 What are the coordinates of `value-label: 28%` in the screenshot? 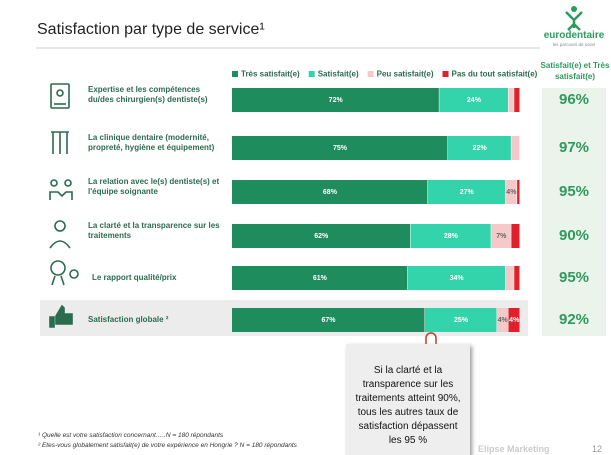 It's located at (451, 236).